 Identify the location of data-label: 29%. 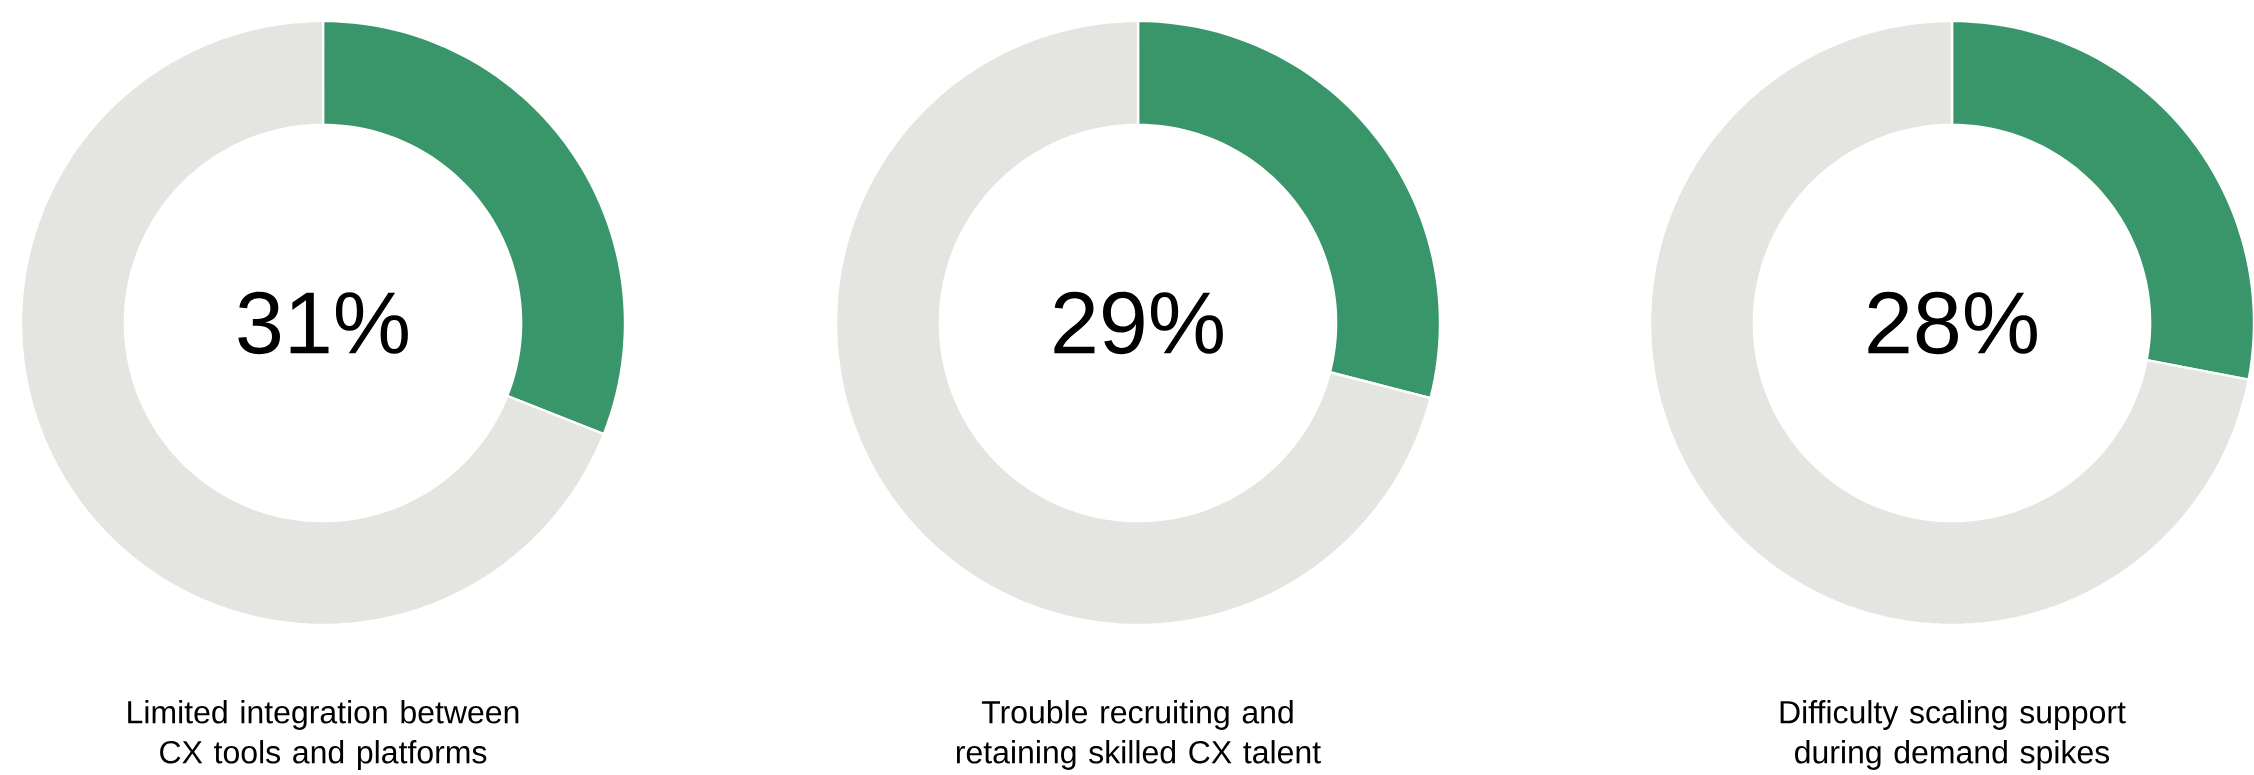
(1138, 323).